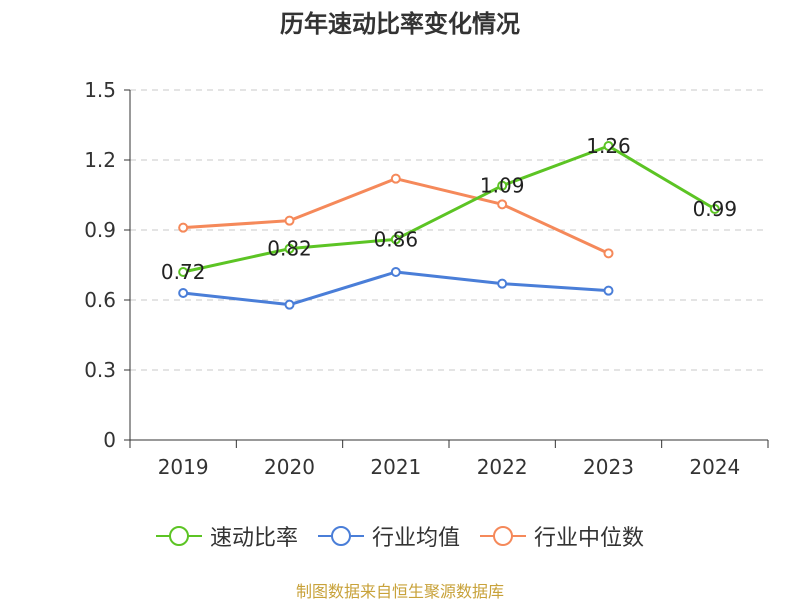 Image resolution: width=800 pixels, height=602 pixels. Describe the element at coordinates (100, 90) in the screenshot. I see `y-tick-label: 1.5` at that location.